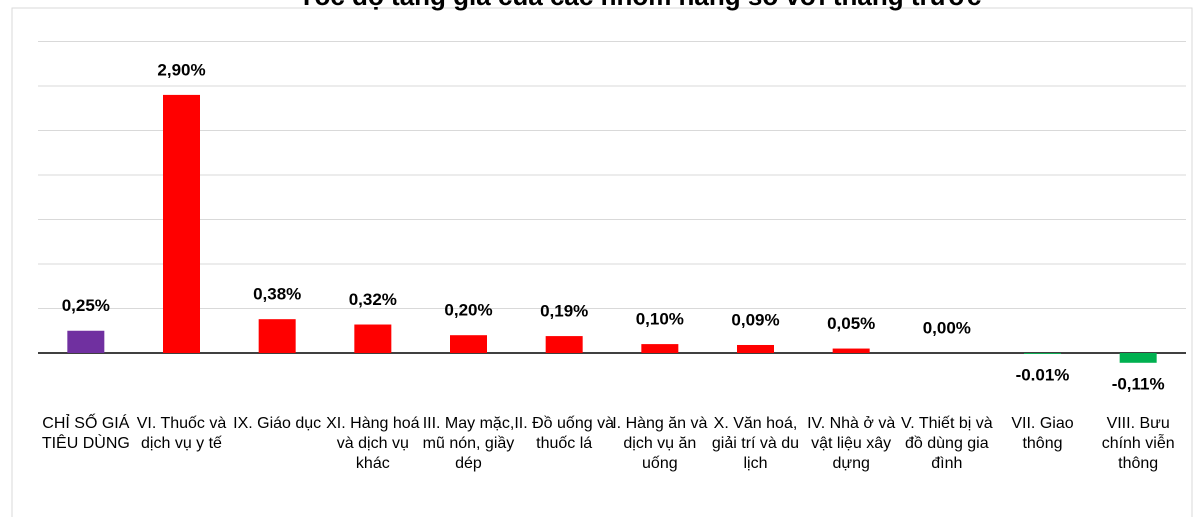 Image resolution: width=1202 pixels, height=517 pixels. Describe the element at coordinates (1138, 383) in the screenshot. I see `data-label: -0,11%` at that location.